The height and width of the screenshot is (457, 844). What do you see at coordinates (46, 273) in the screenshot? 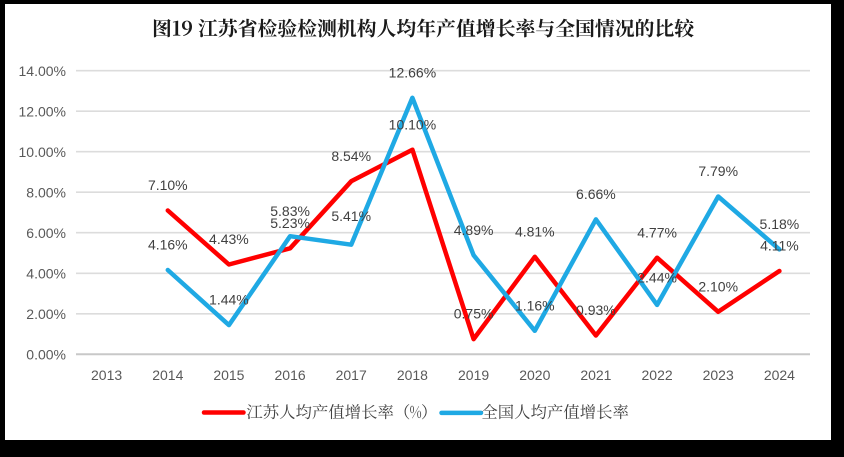
I see `svg-text: 4.00%` at bounding box center [46, 273].